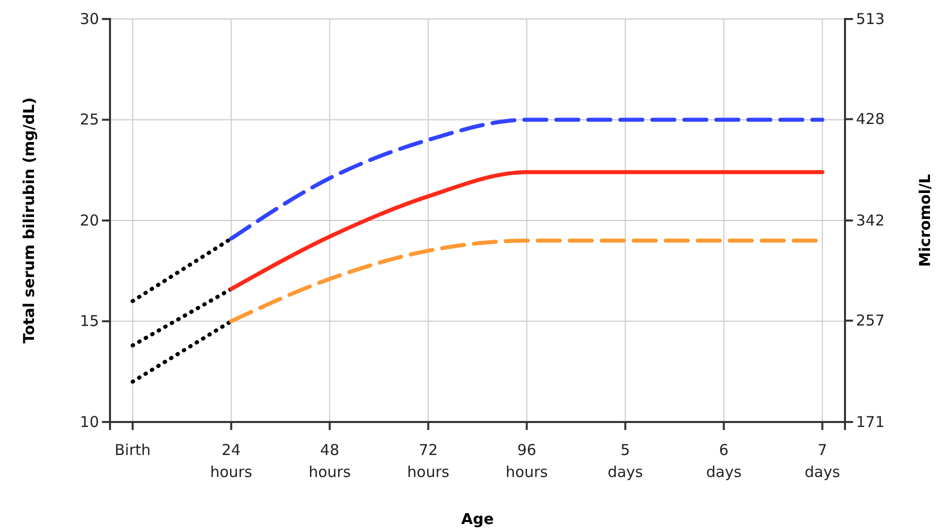 Image resolution: width=946 pixels, height=530 pixels. What do you see at coordinates (870, 19) in the screenshot?
I see `y2-tick-label: 513` at bounding box center [870, 19].